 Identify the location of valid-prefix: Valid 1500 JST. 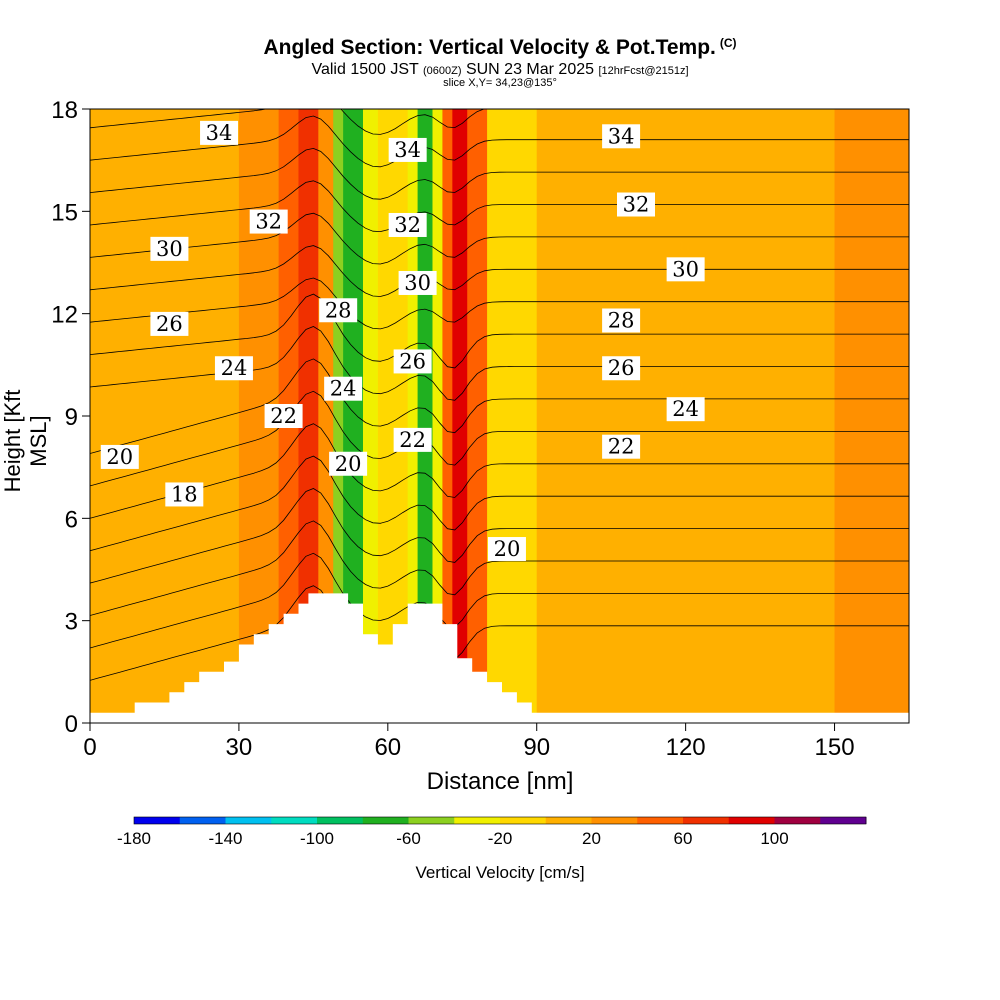
(365, 69).